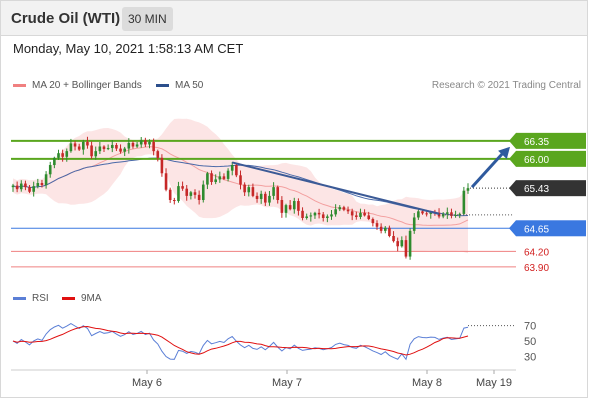  What do you see at coordinates (287, 383) in the screenshot?
I see `x-tick-label: May 7` at bounding box center [287, 383].